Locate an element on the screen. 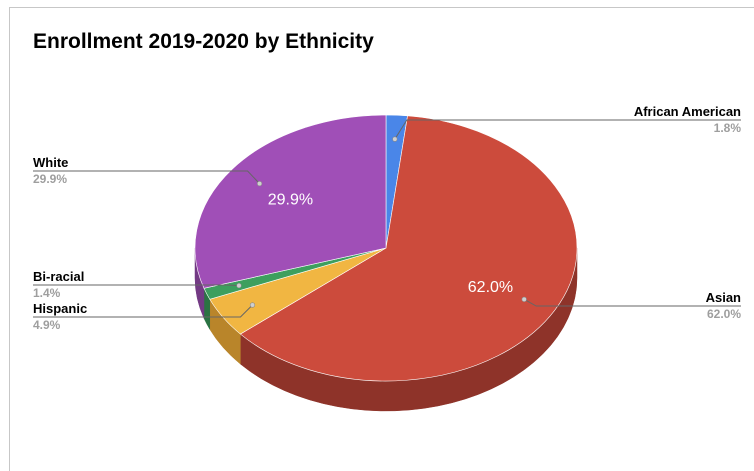 This screenshot has width=754, height=471. slice-inner-label-asian: 62.0% is located at coordinates (490, 287).